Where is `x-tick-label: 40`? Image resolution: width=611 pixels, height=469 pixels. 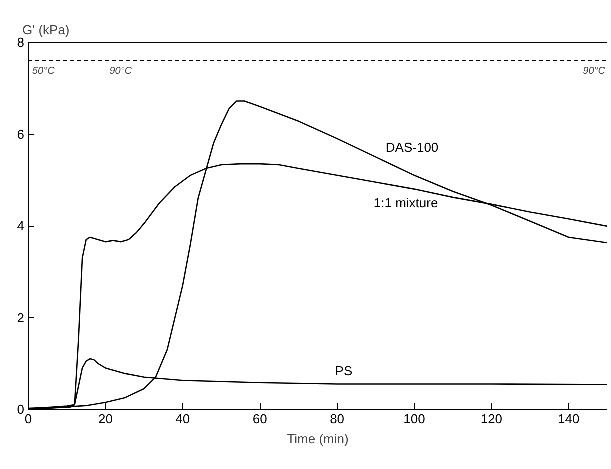 x-tick-label: 40 is located at coordinates (183, 419).